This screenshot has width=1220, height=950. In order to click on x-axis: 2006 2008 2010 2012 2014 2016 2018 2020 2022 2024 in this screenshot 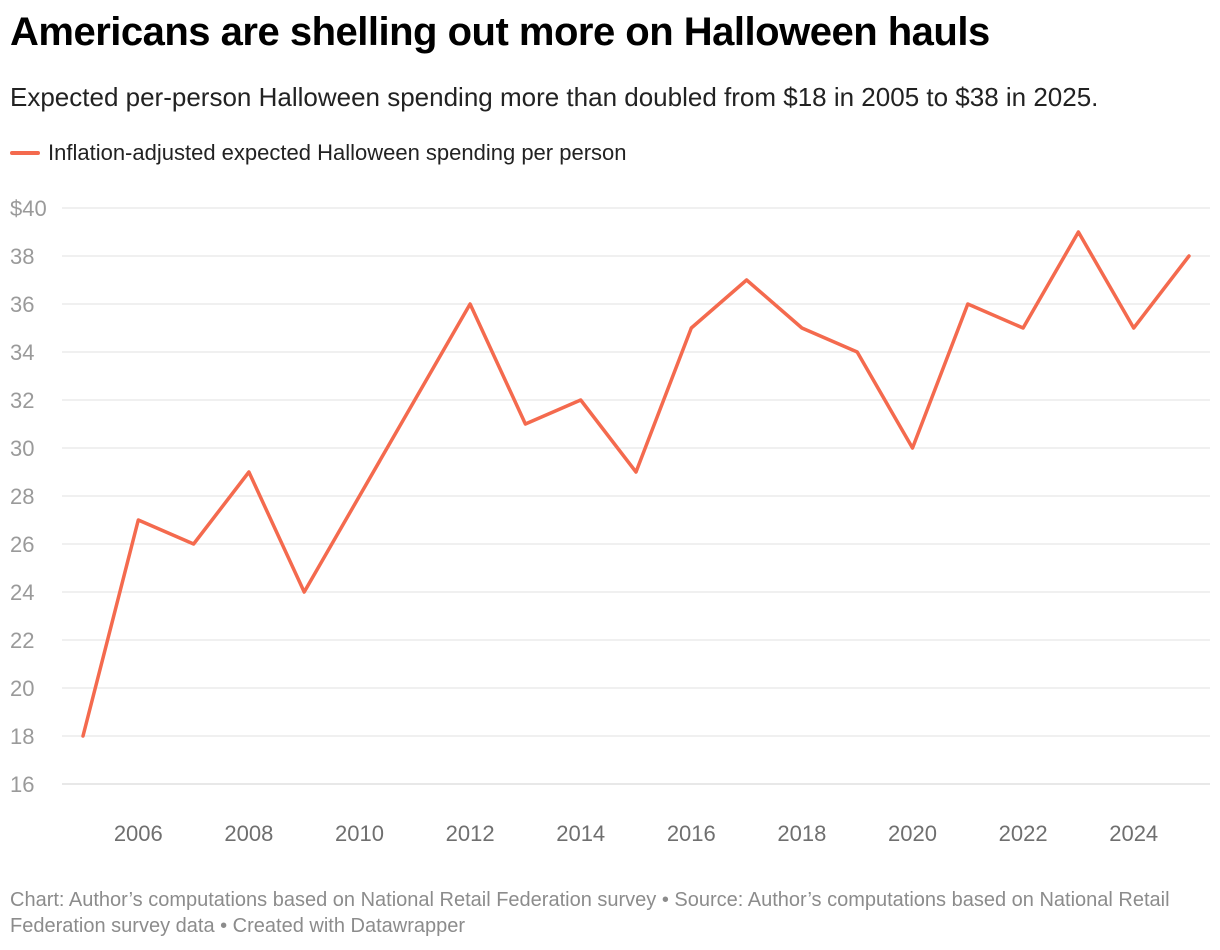, I will do `click(636, 833)`.